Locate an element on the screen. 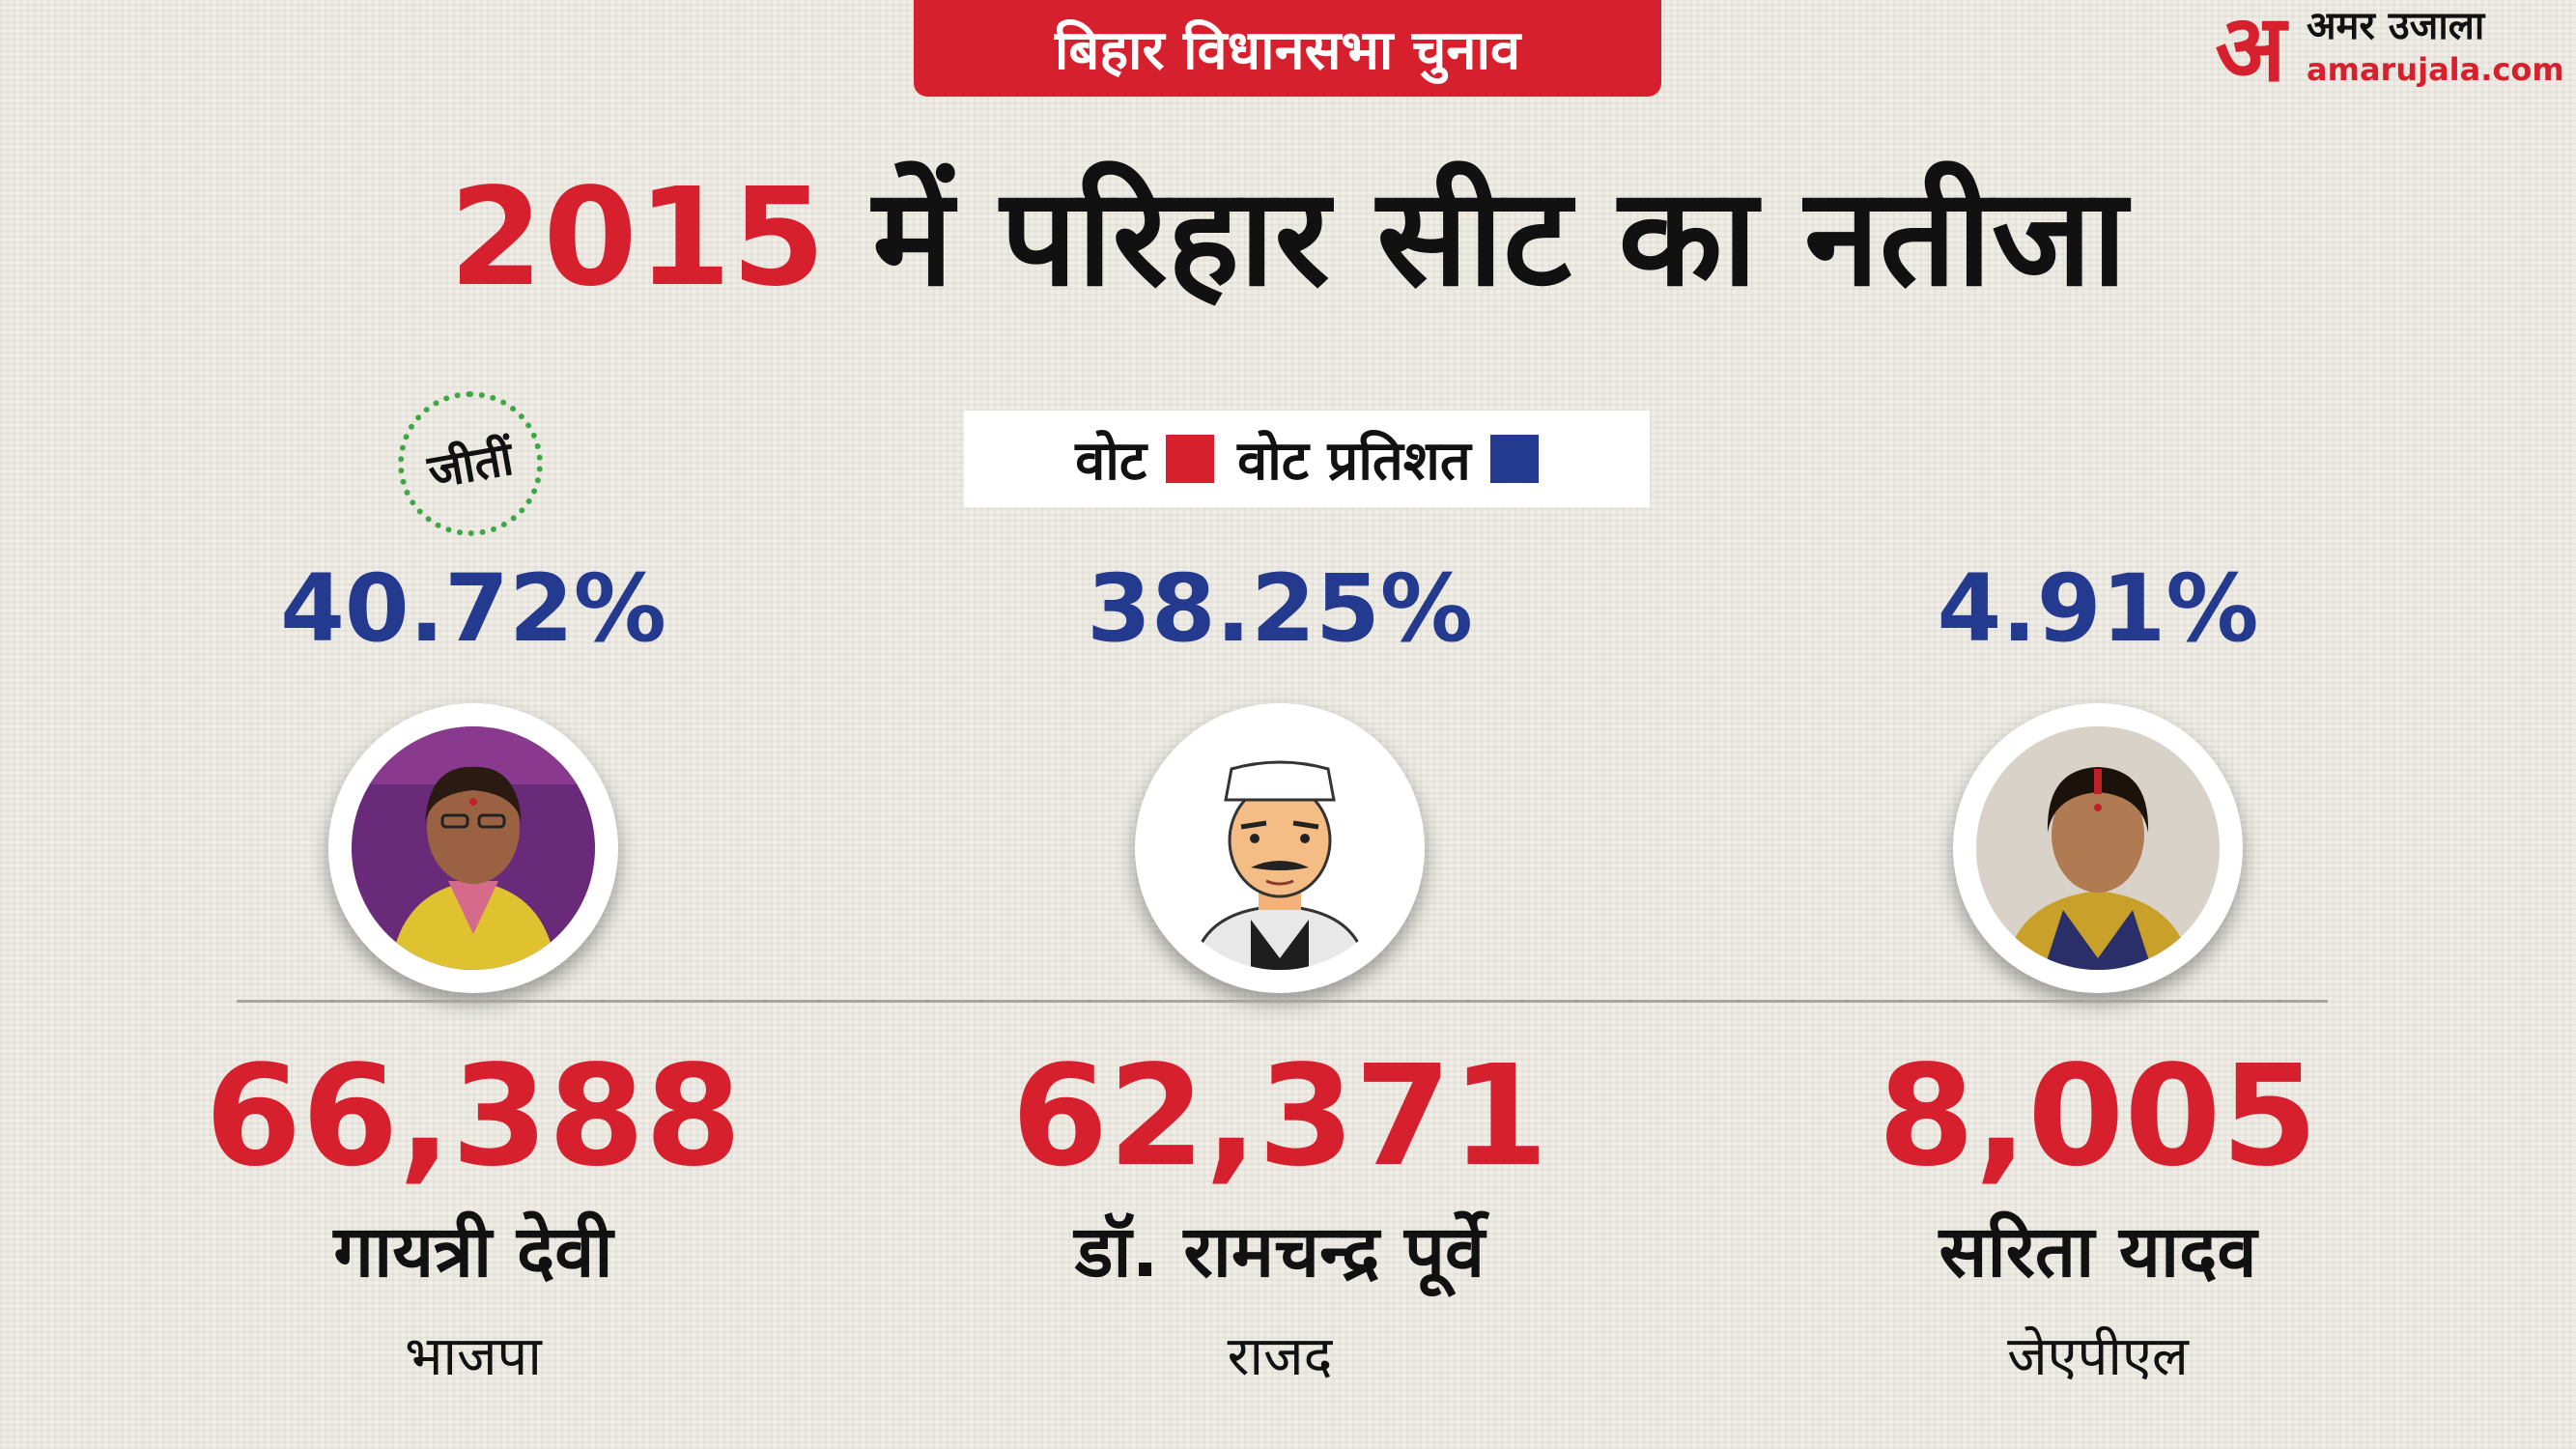 Image resolution: width=2576 pixels, height=1449 pixels. title-text: में परिहार सीट का नतीजा is located at coordinates (1500, 238).